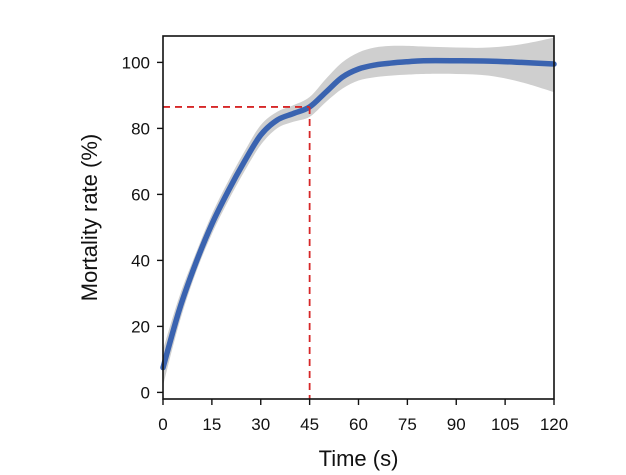 This screenshot has height=475, width=626. What do you see at coordinates (162, 424) in the screenshot?
I see `x-tick-label: 0` at bounding box center [162, 424].